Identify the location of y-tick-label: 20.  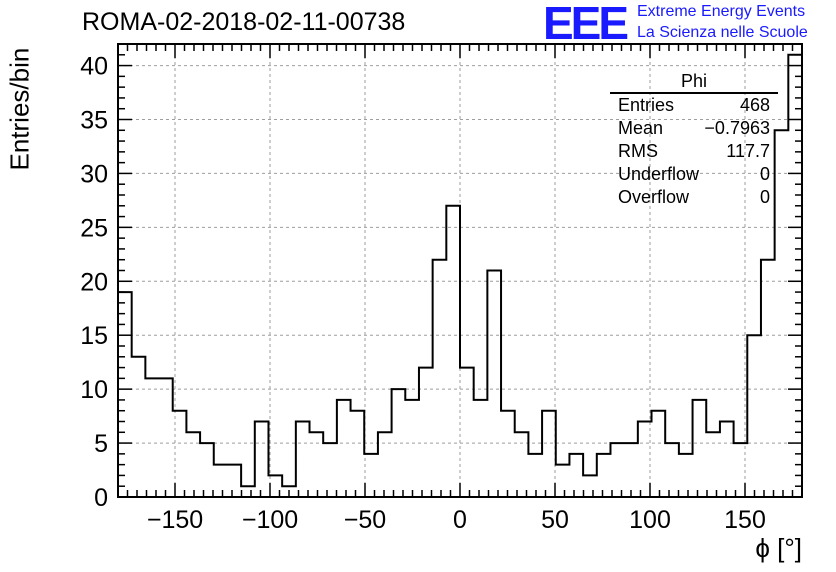
(94, 282).